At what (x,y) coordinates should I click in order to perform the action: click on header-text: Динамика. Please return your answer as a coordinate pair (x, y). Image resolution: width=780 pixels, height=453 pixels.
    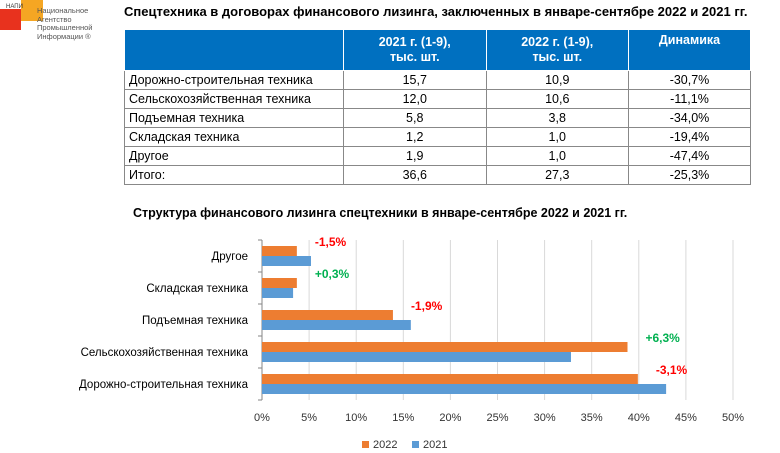
    Looking at the image, I should click on (689, 40).